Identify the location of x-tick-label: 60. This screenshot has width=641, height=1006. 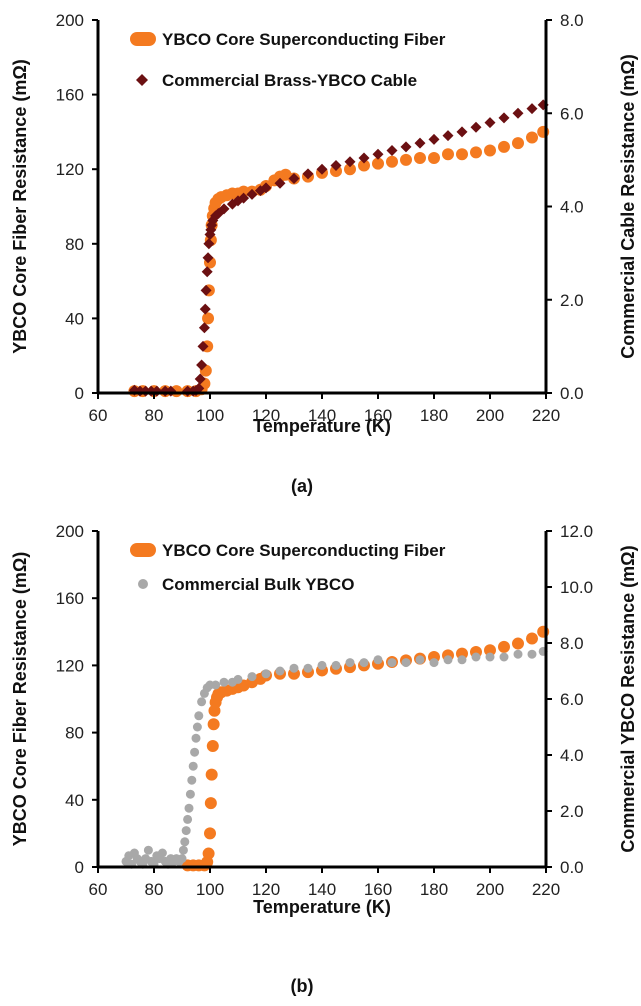
(98, 889).